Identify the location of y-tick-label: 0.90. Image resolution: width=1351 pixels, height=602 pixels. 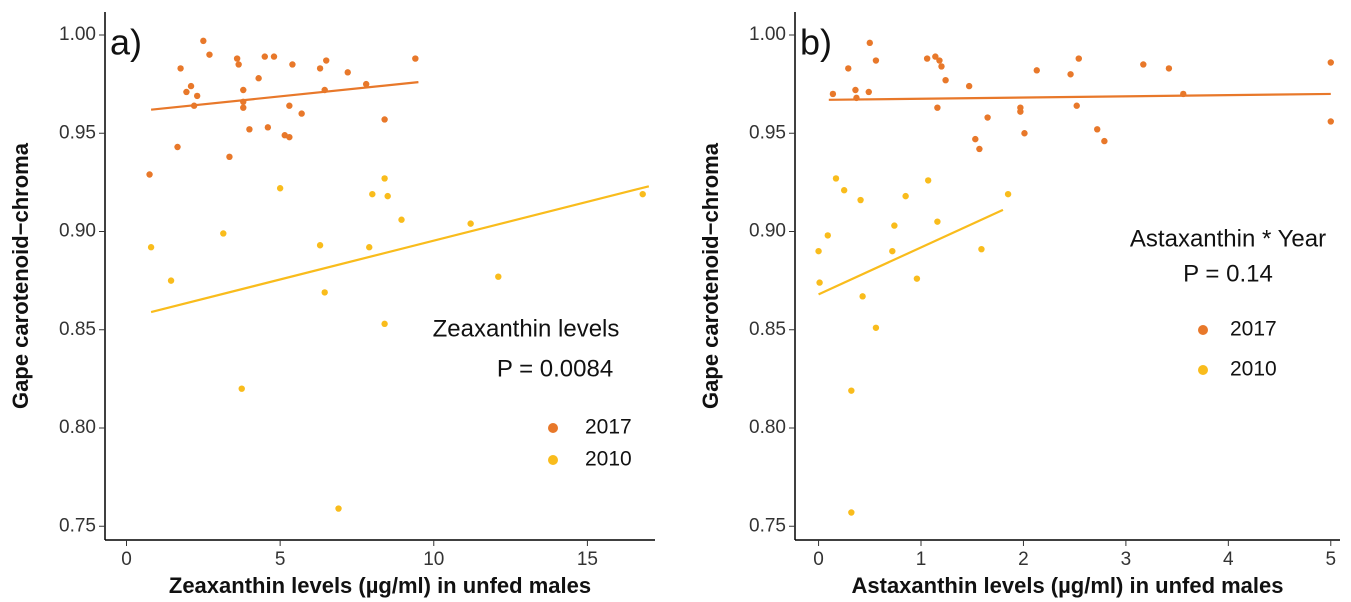
(767, 231).